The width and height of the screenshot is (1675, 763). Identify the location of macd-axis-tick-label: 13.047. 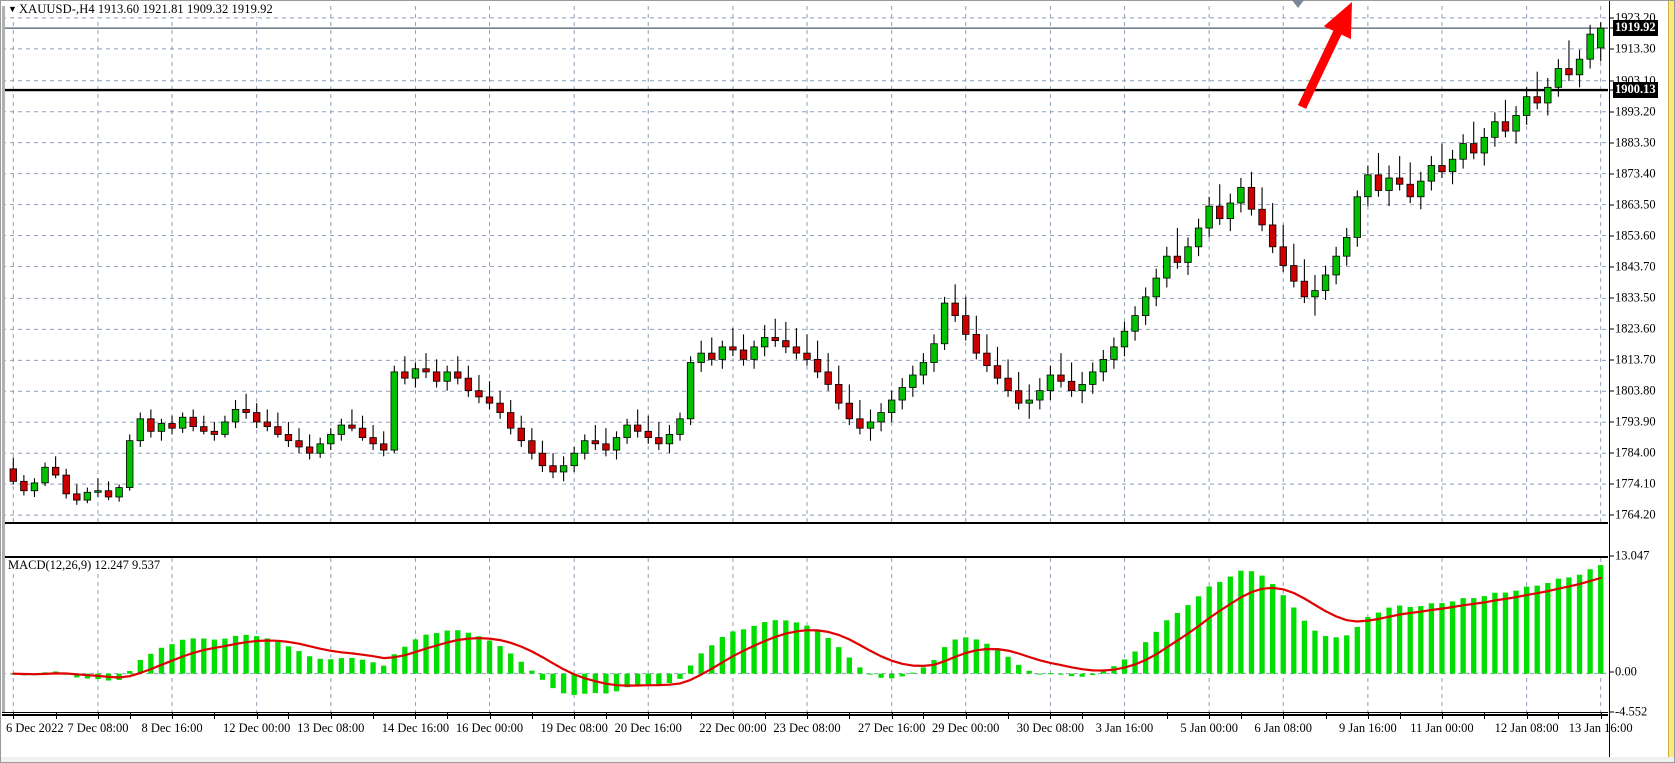
(1632, 555).